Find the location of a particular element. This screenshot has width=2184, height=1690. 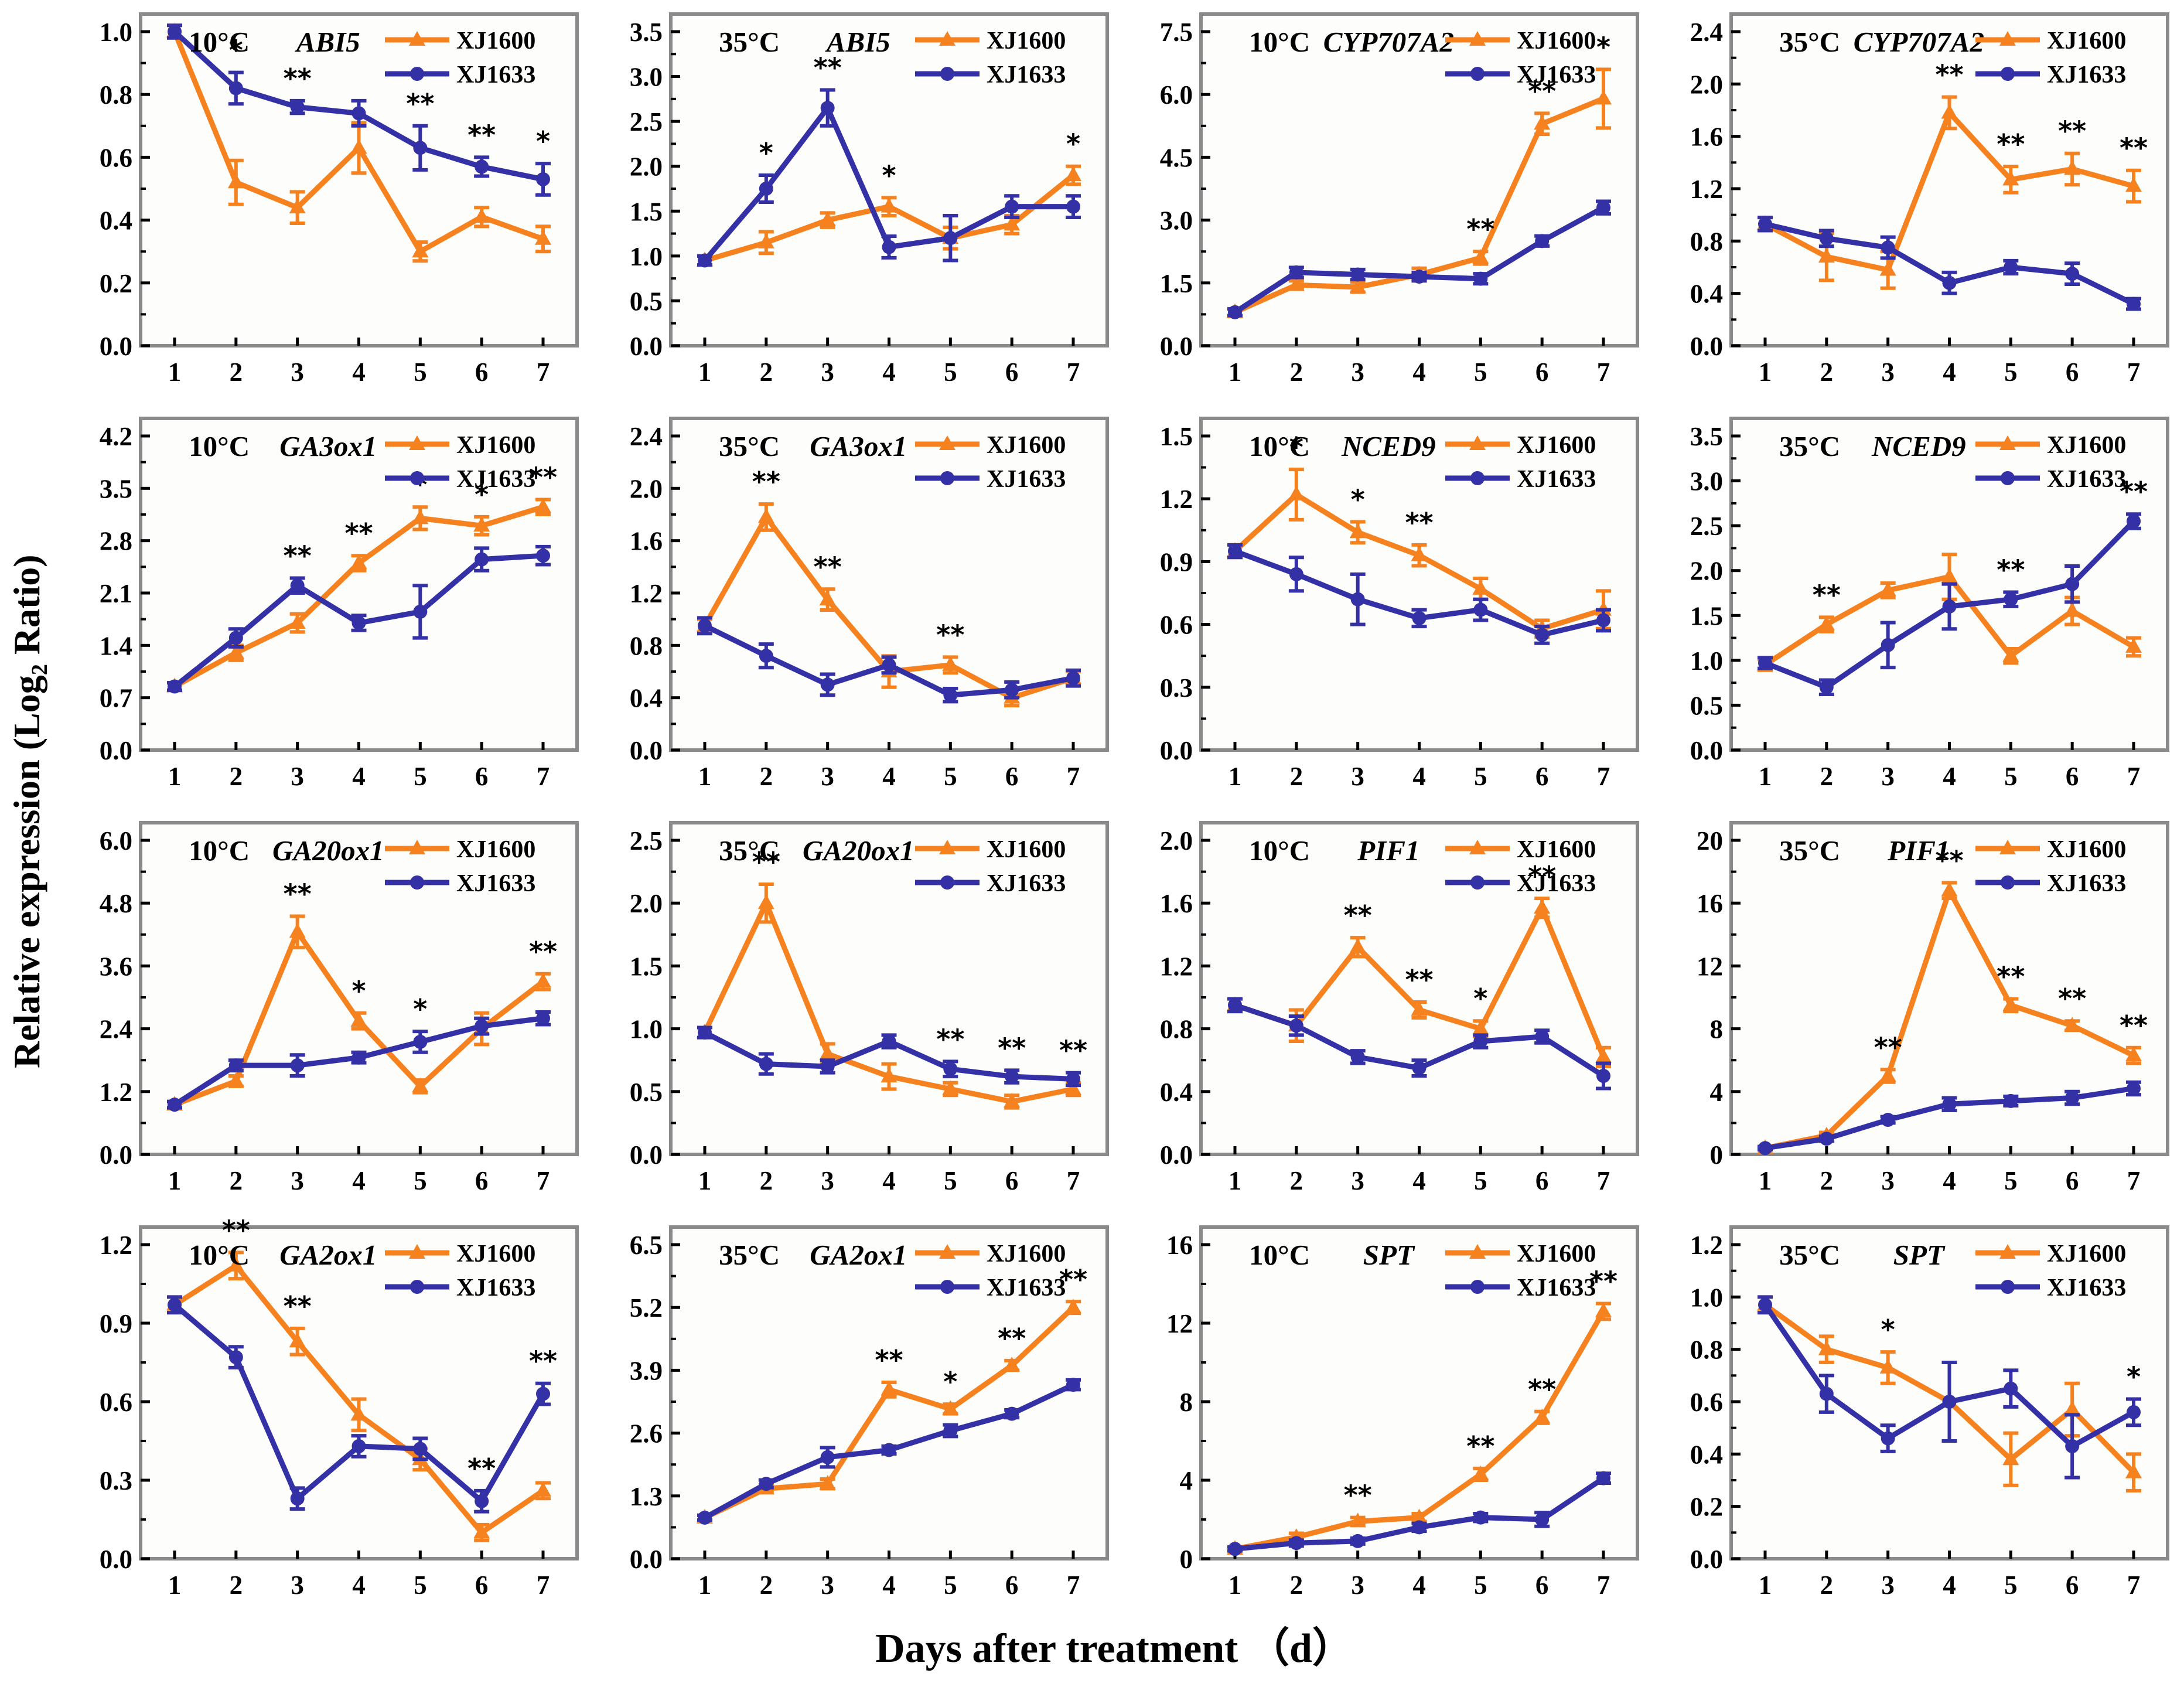

y-tick-label: 1.2 is located at coordinates (1176, 499).